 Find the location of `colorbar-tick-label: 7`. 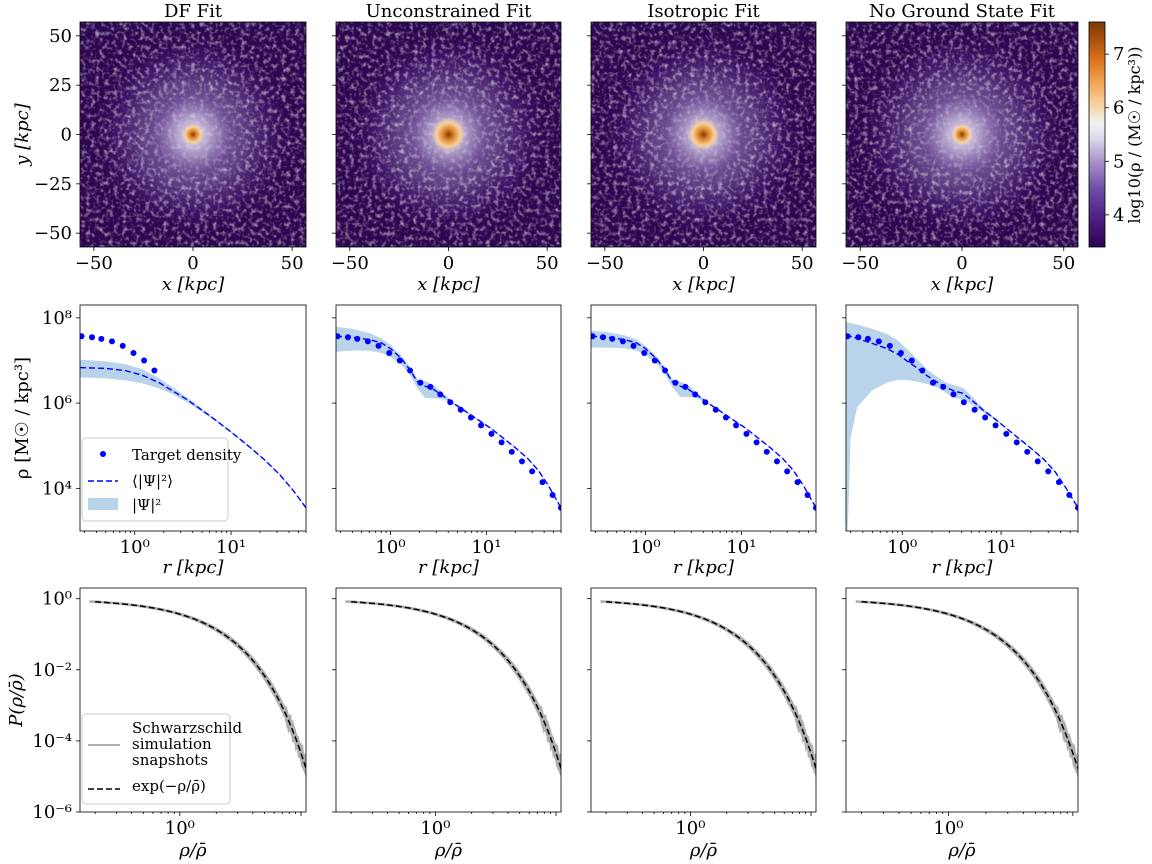

colorbar-tick-label: 7 is located at coordinates (1118, 54).